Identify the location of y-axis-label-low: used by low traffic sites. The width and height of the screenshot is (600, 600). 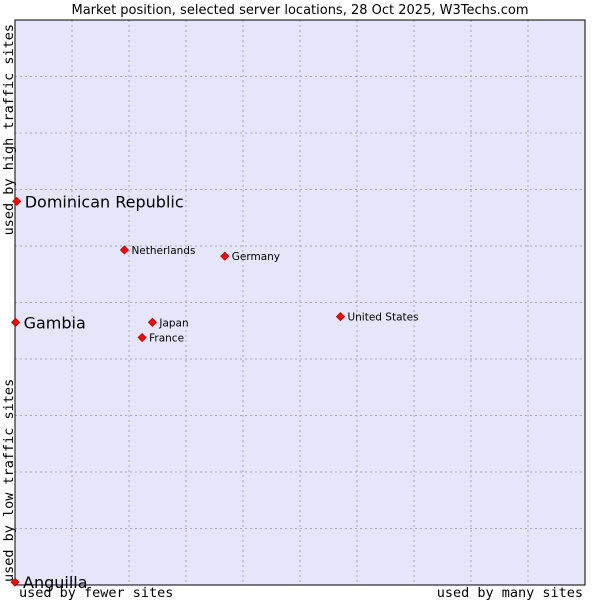
(9, 480).